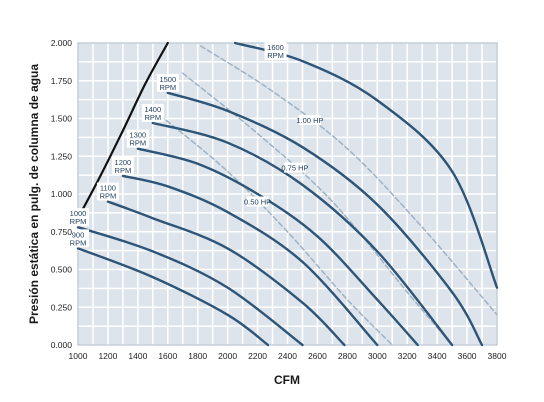  I want to click on x-tick-label: 1400, so click(137, 356).